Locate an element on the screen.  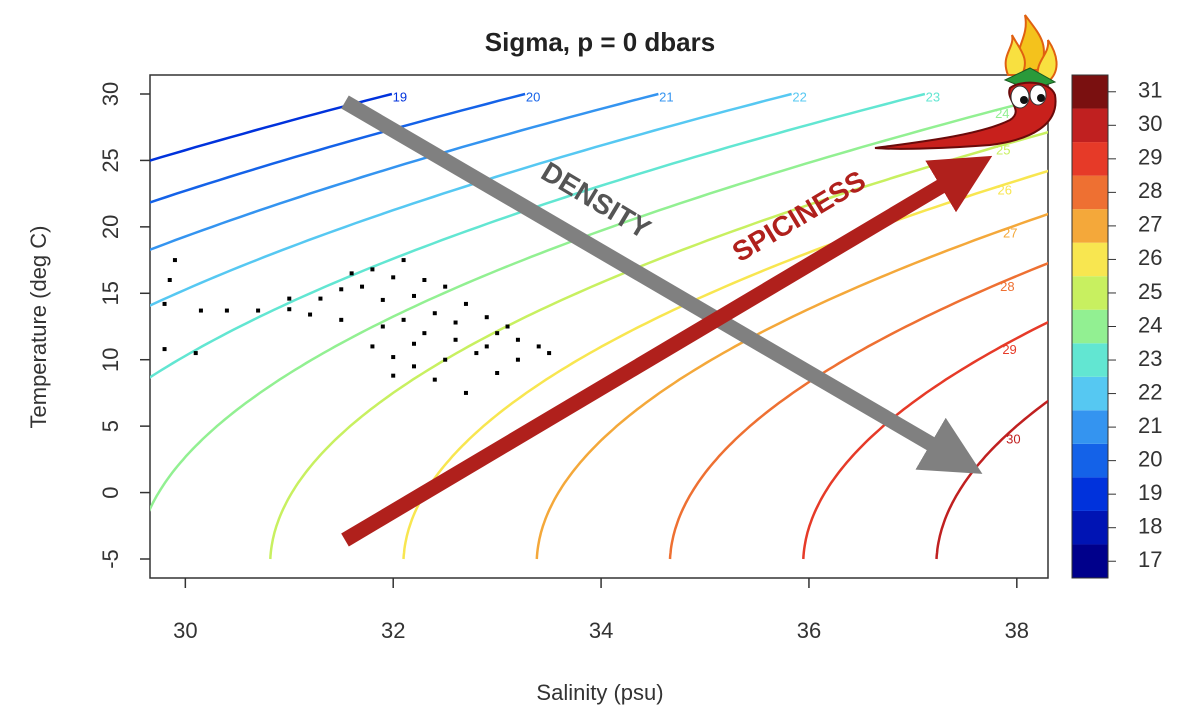
colorbar-frame is located at coordinates (1090, 326).